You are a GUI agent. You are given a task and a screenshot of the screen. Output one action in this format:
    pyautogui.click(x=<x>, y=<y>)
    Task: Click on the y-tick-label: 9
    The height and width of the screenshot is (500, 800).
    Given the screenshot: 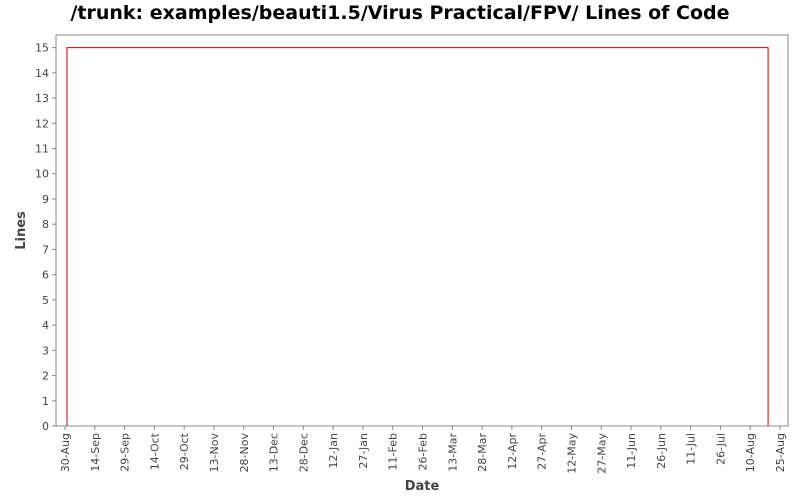 What is the action you would take?
    pyautogui.click(x=45, y=199)
    